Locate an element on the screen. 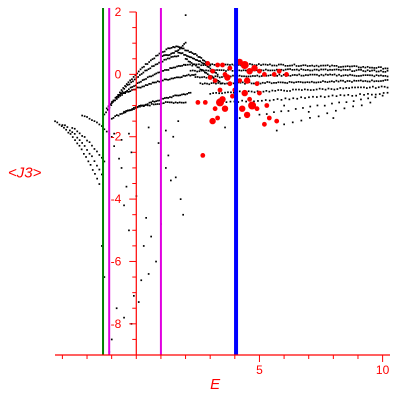 The height and width of the screenshot is (400, 400). x-tick-label: 5 is located at coordinates (259, 370).